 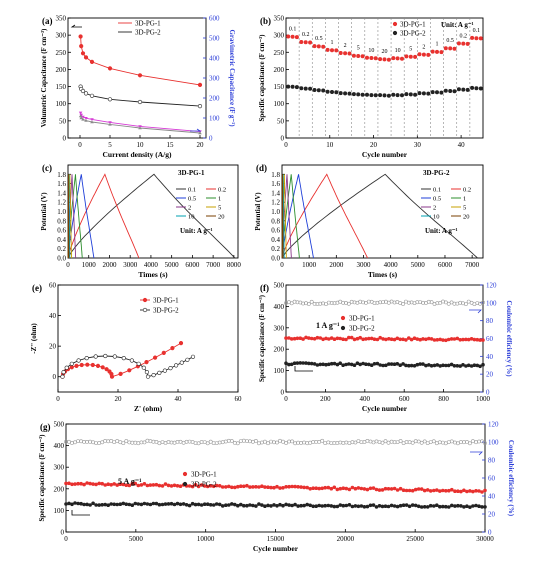 What do you see at coordinates (44, 211) in the screenshot?
I see `panel-c-ylabel: Potential (V)` at bounding box center [44, 211].